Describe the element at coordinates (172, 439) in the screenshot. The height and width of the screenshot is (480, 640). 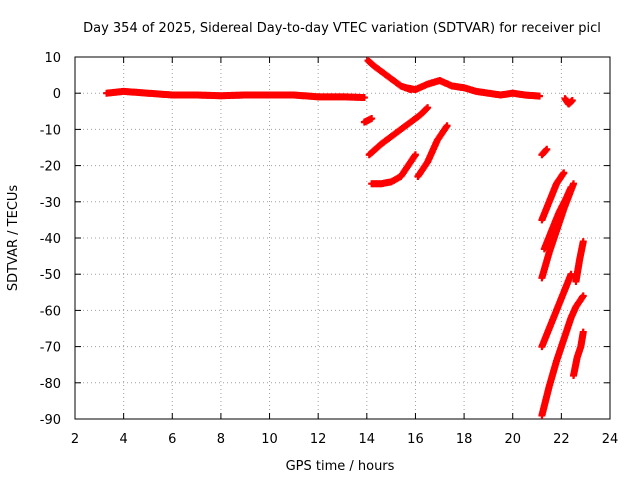
I see `x-tick-label: 6` at that location.